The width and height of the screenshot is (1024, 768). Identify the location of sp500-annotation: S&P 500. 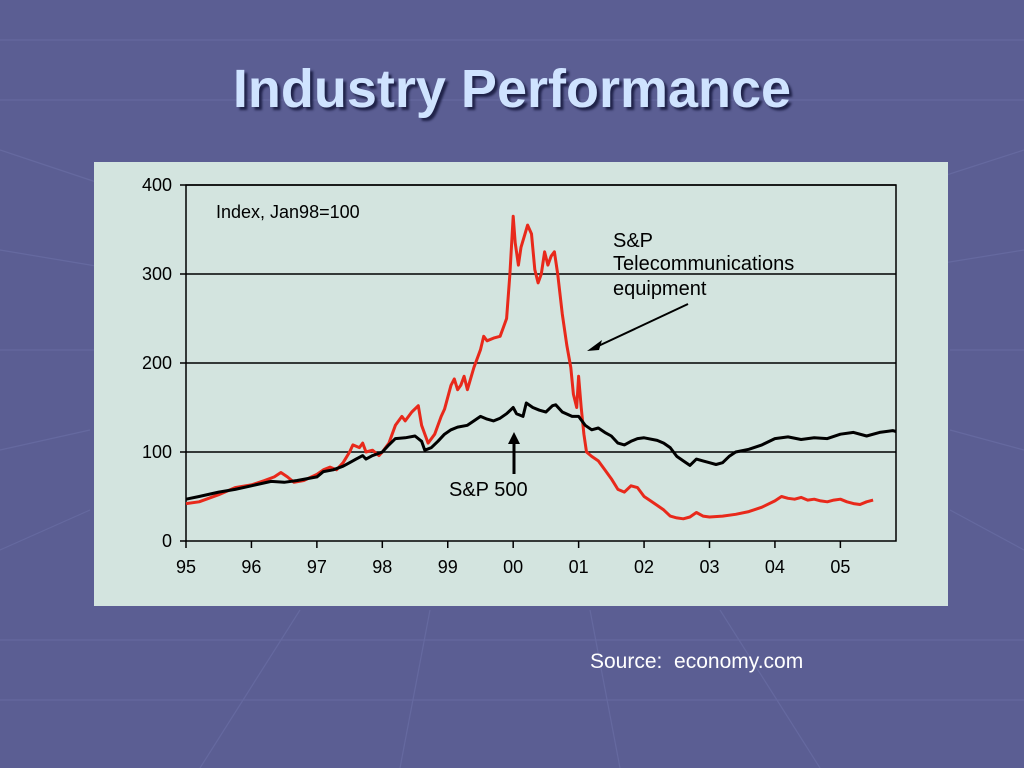
(488, 490).